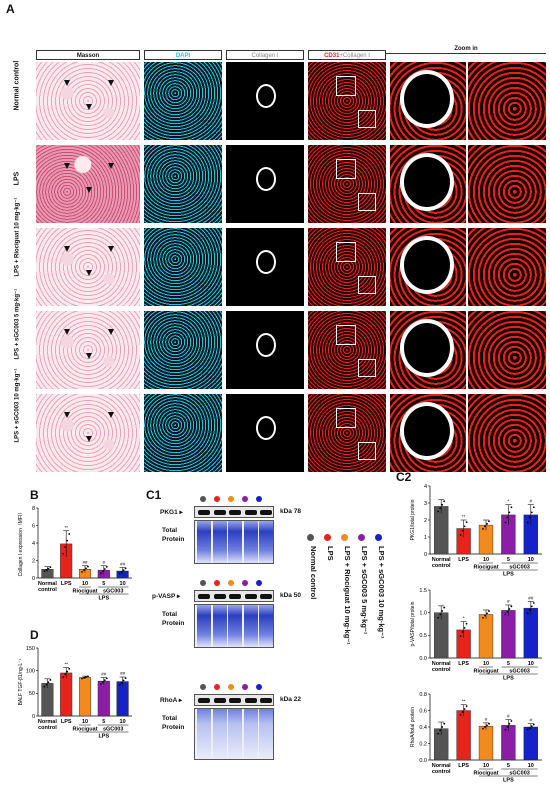 The height and width of the screenshot is (788, 550). I want to click on masson-image, so click(88, 101).